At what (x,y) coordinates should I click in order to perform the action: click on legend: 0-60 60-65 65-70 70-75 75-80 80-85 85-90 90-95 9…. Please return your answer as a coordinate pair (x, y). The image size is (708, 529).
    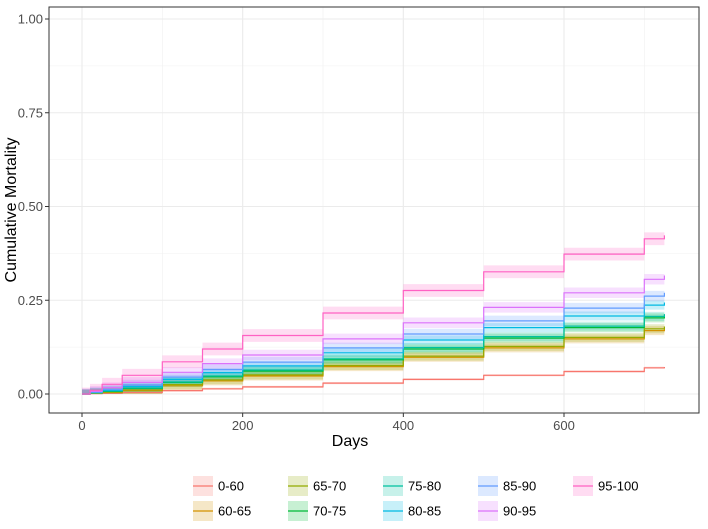
    Looking at the image, I should click on (415, 498).